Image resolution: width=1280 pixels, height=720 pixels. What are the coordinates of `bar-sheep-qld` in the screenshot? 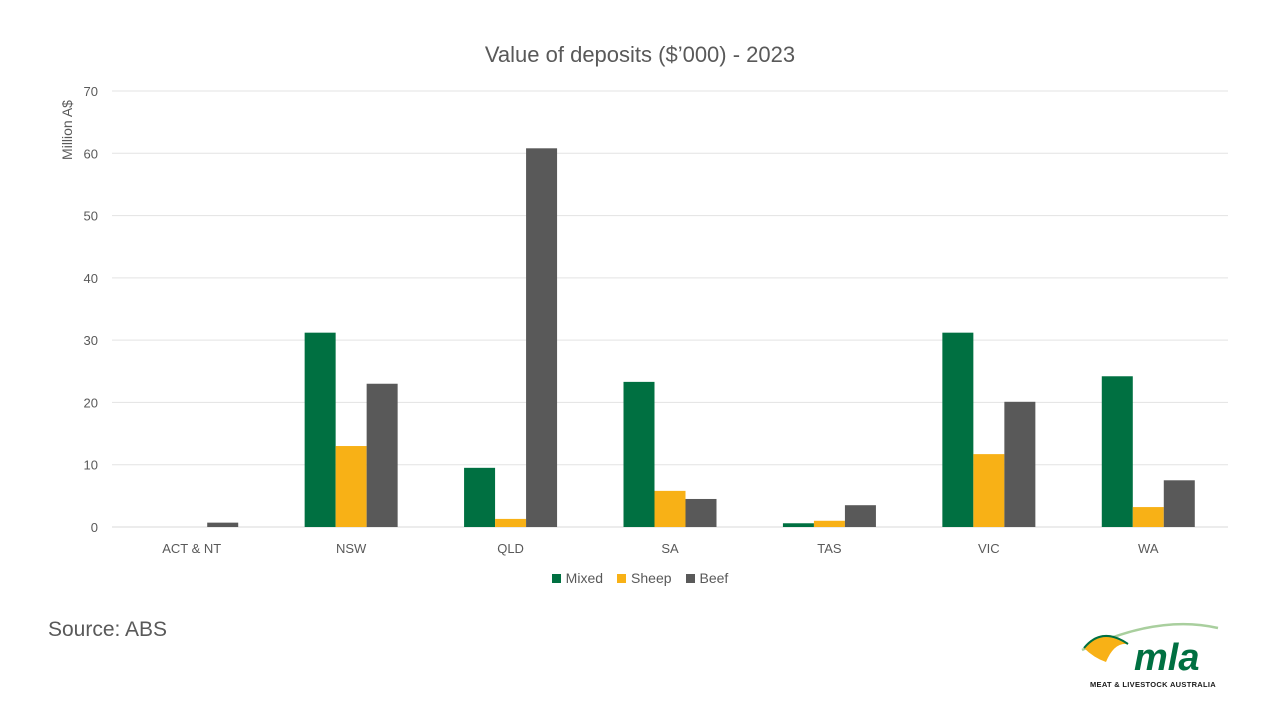 It's located at (511, 522).